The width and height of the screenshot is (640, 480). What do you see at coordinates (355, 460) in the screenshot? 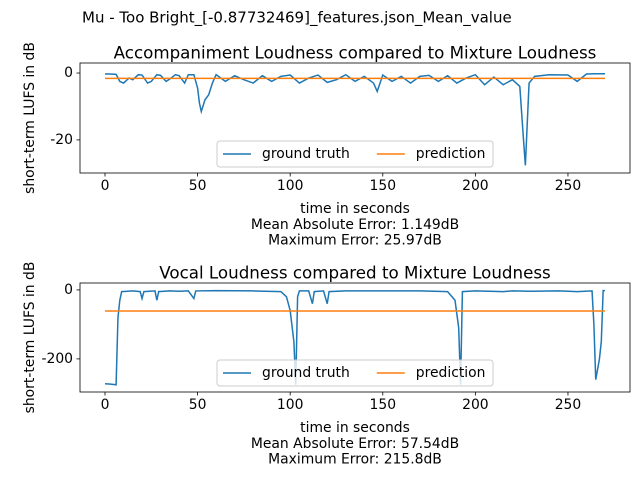
I see `annotation: Maximum Error: 215.8dB` at bounding box center [355, 460].